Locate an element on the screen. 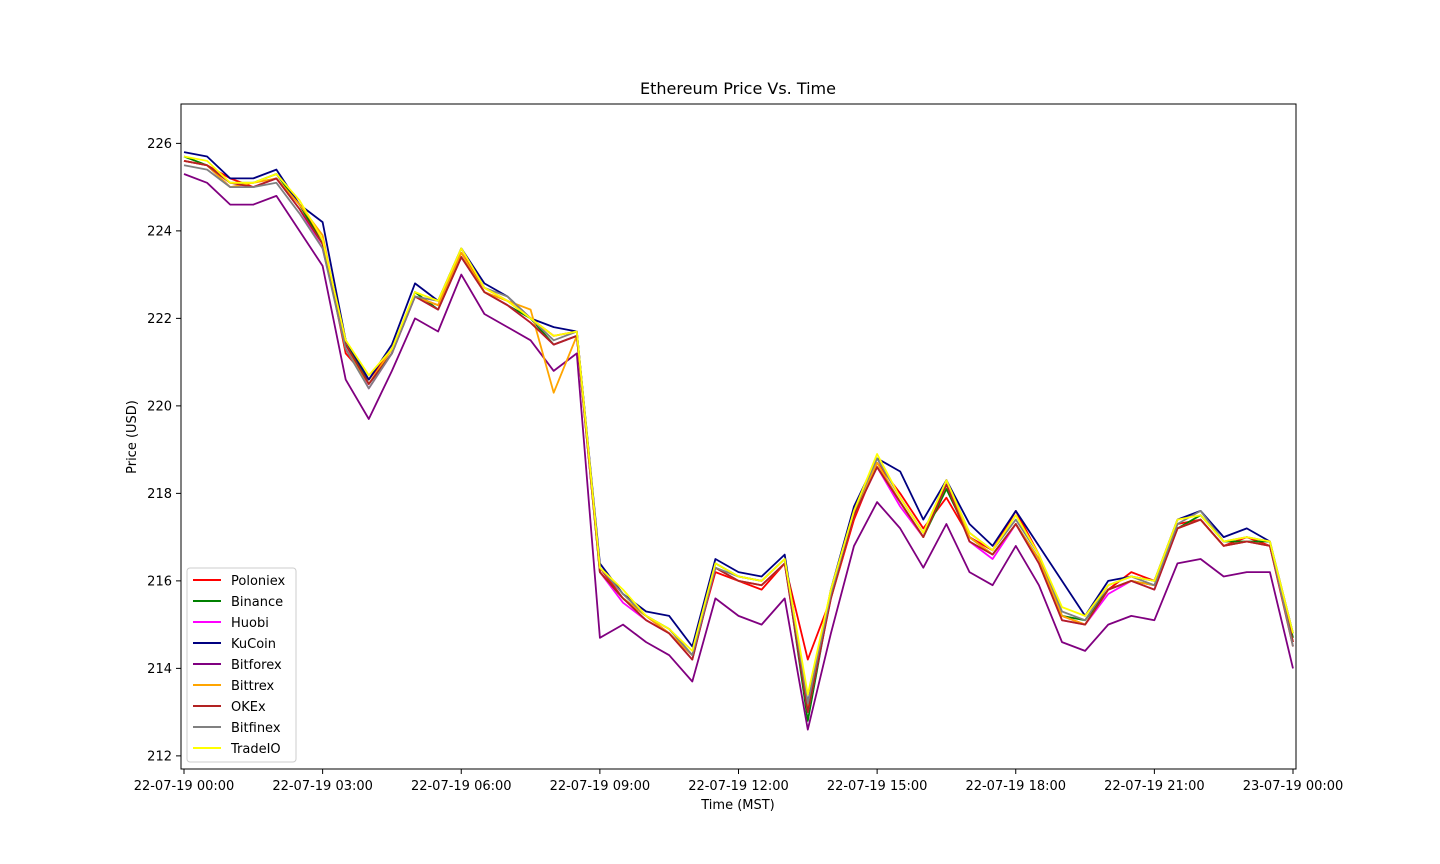  y-tick-label: 216 is located at coordinates (159, 581).